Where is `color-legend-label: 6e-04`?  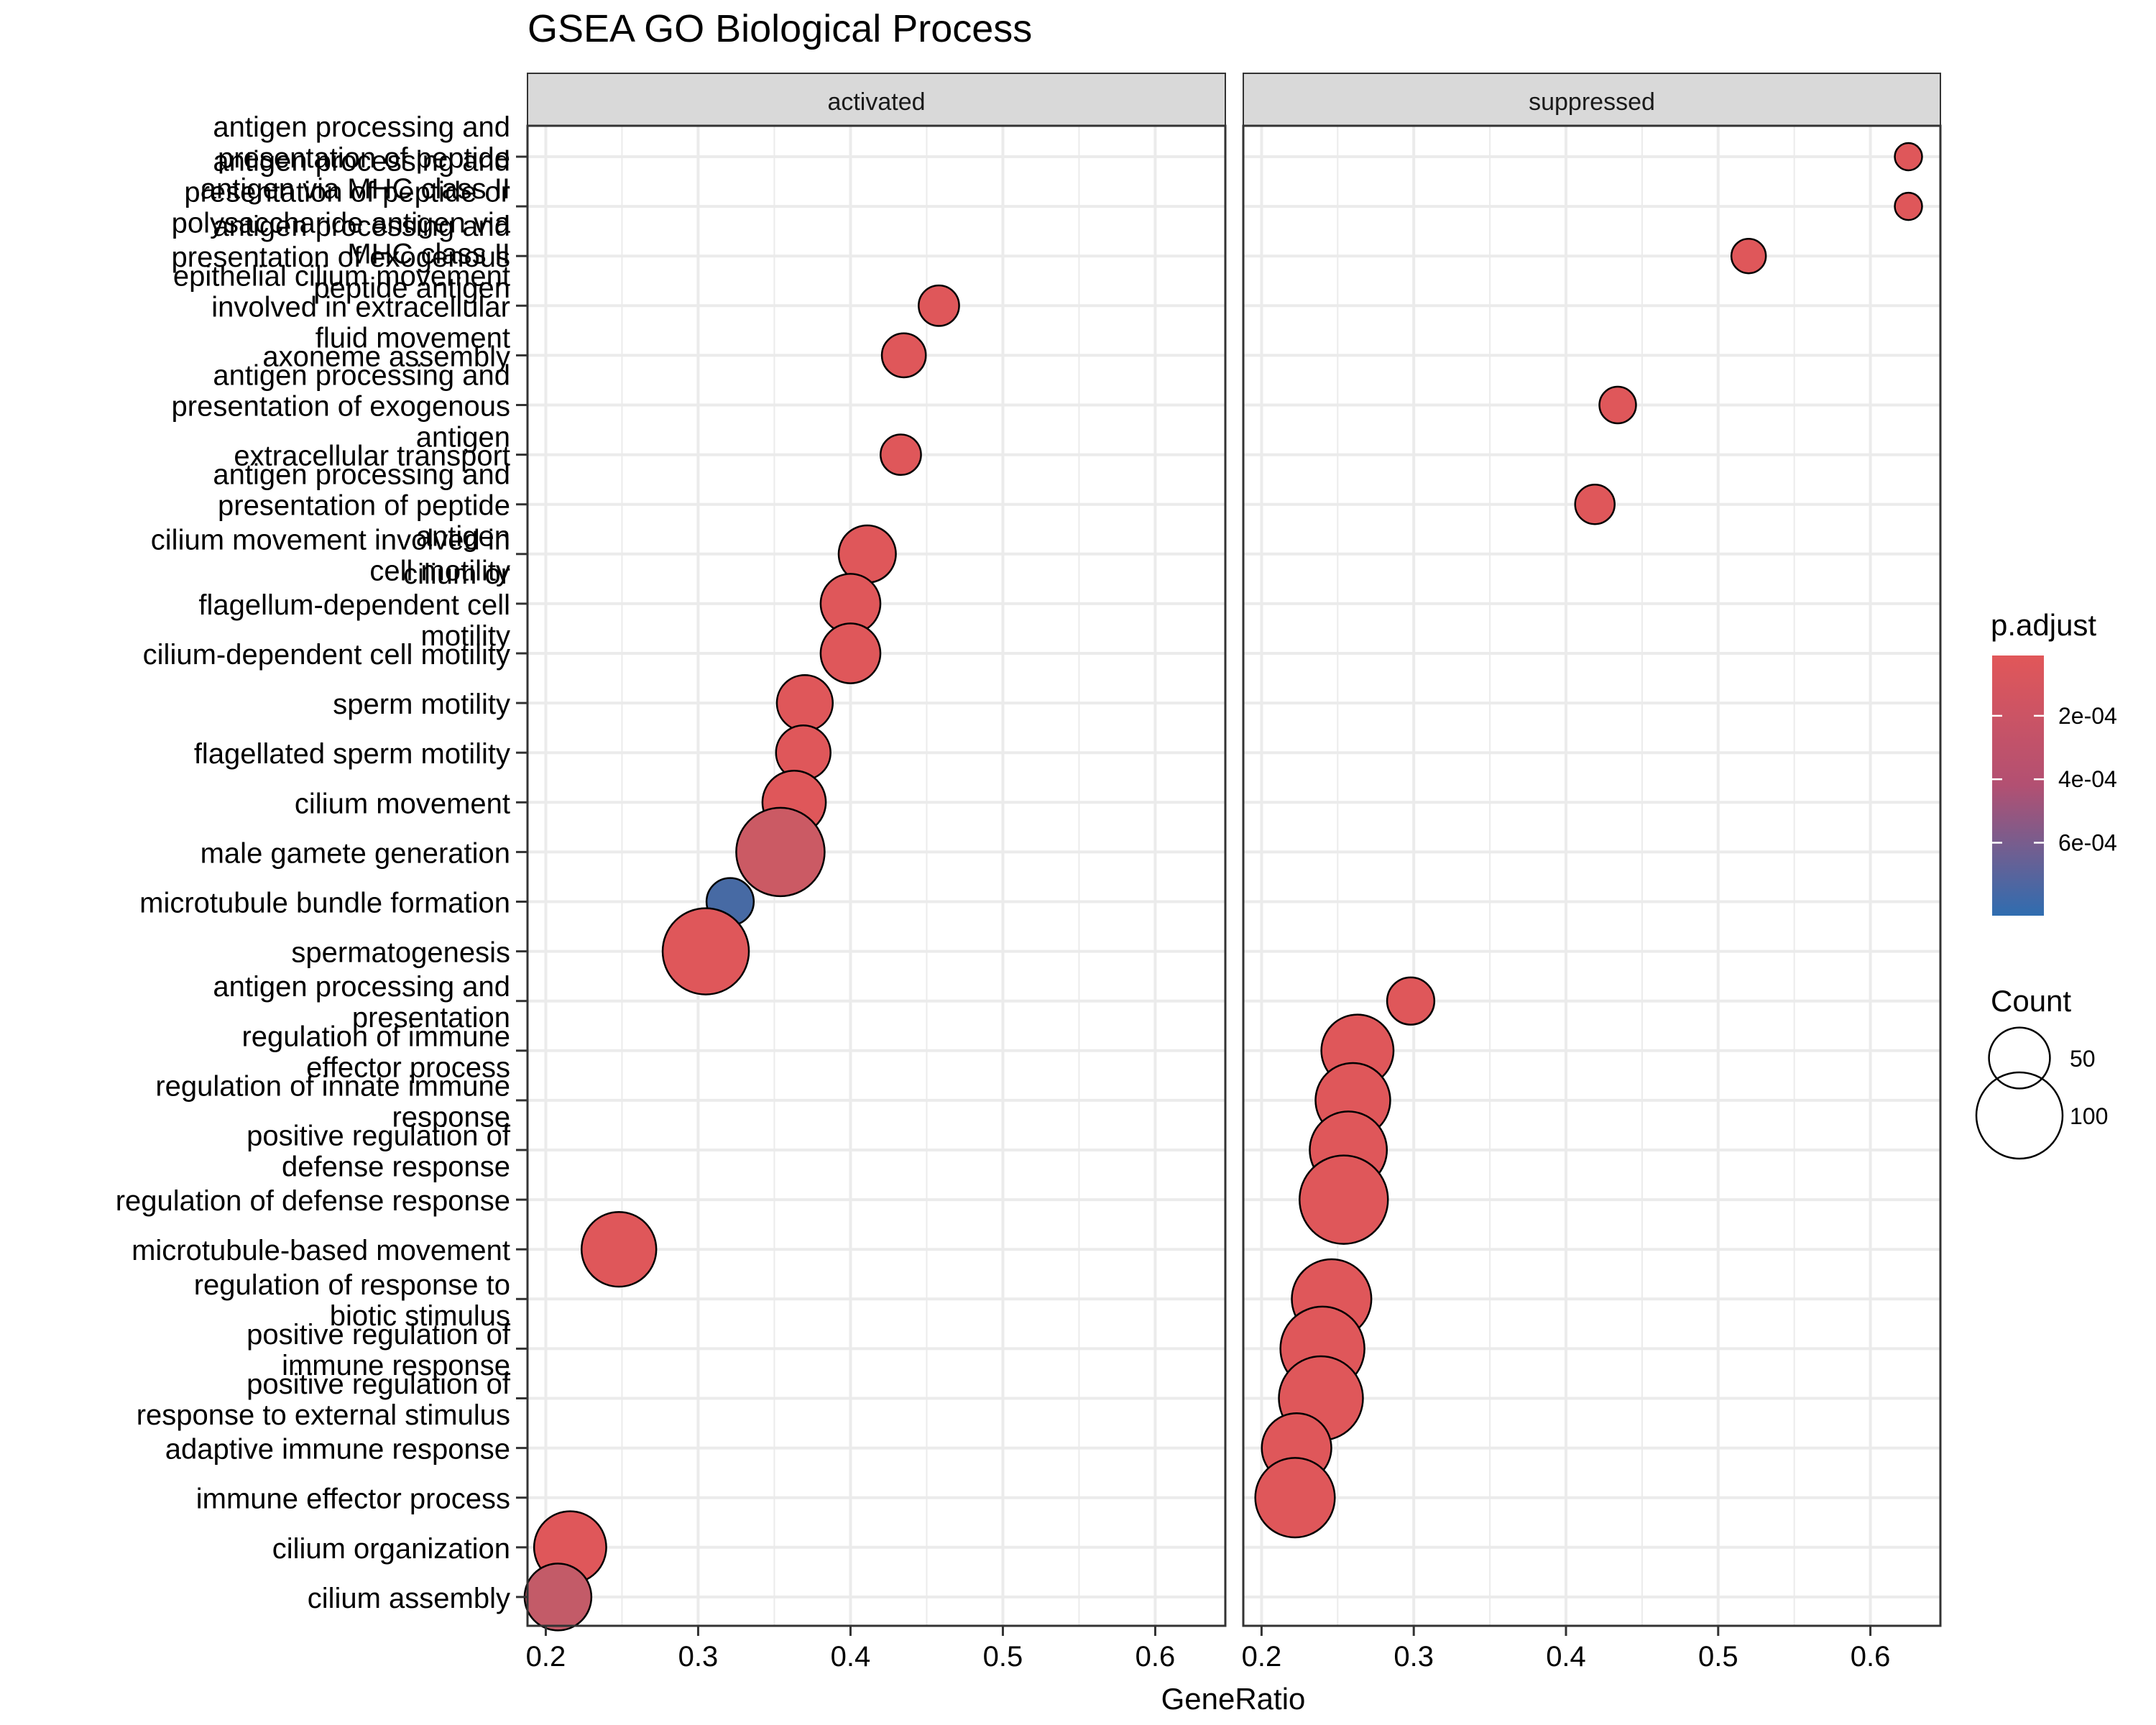 color-legend-label: 6e-04 is located at coordinates (2087, 842).